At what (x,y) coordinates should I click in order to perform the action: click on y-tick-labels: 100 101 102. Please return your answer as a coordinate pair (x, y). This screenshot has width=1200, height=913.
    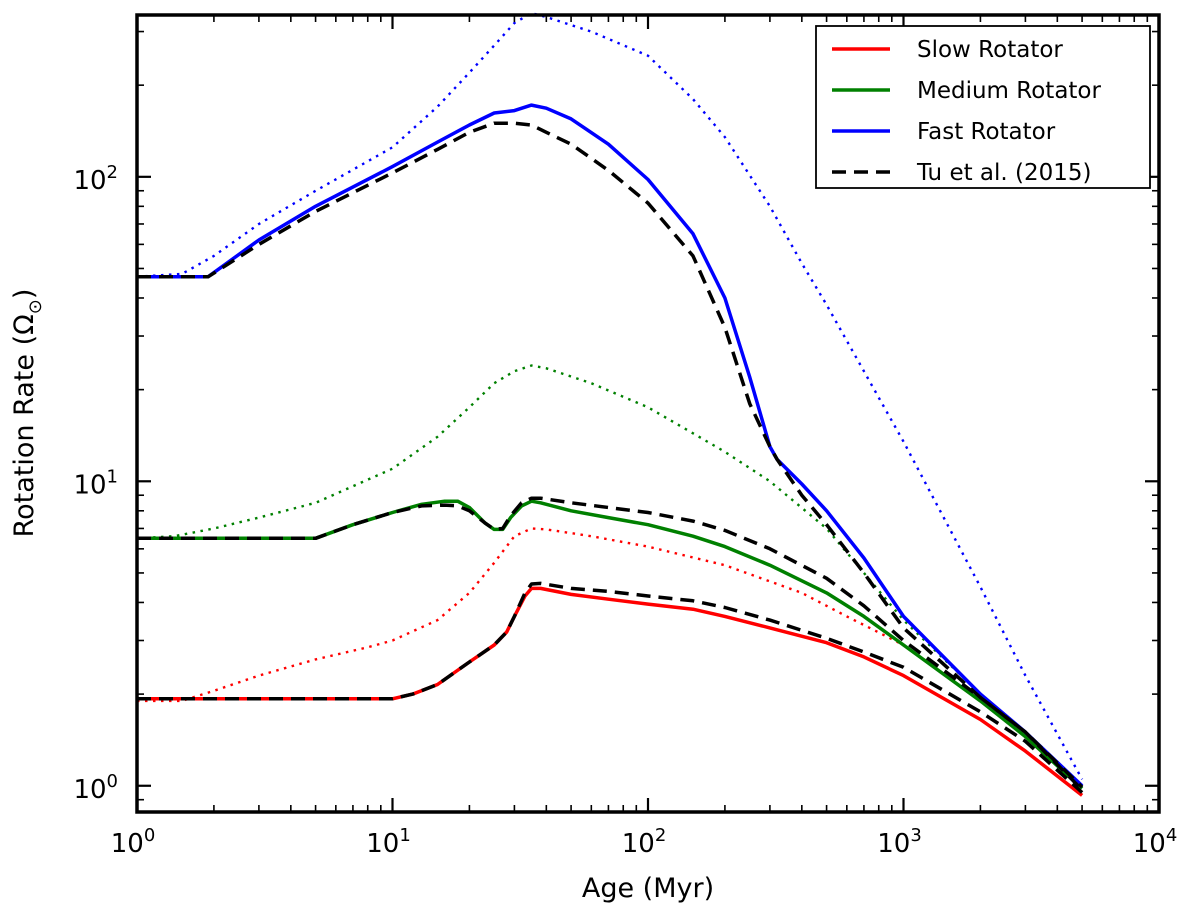
    Looking at the image, I should click on (95, 483).